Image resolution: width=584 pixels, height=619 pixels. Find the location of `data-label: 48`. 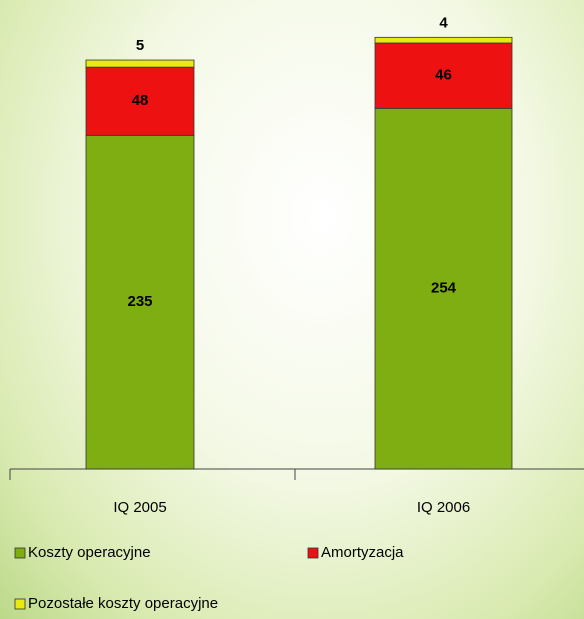

data-label: 48 is located at coordinates (140, 100).